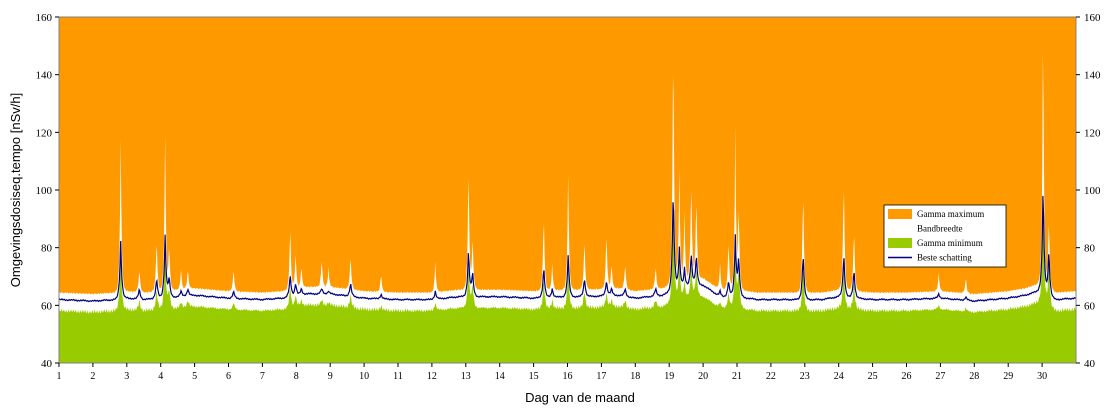 The height and width of the screenshot is (409, 1109). Describe the element at coordinates (228, 376) in the screenshot. I see `x-tick-label: 6` at that location.